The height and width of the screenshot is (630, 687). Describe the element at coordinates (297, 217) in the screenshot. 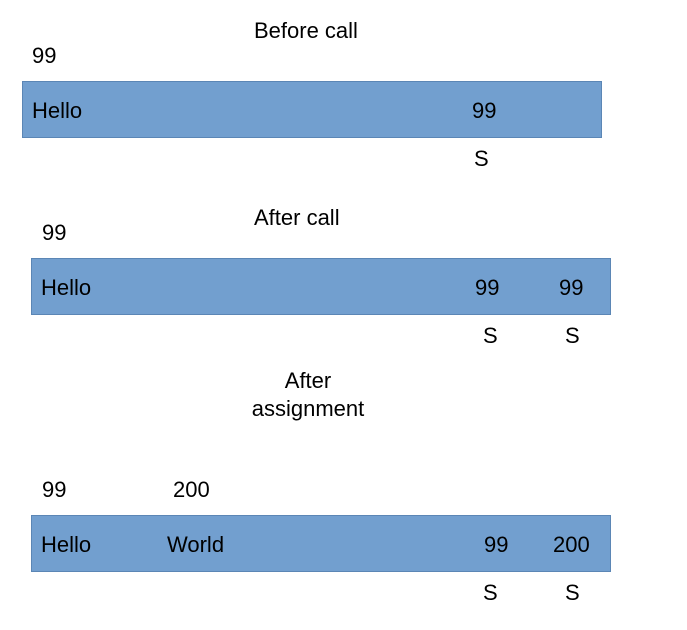

I see `panel-title: After call` at that location.